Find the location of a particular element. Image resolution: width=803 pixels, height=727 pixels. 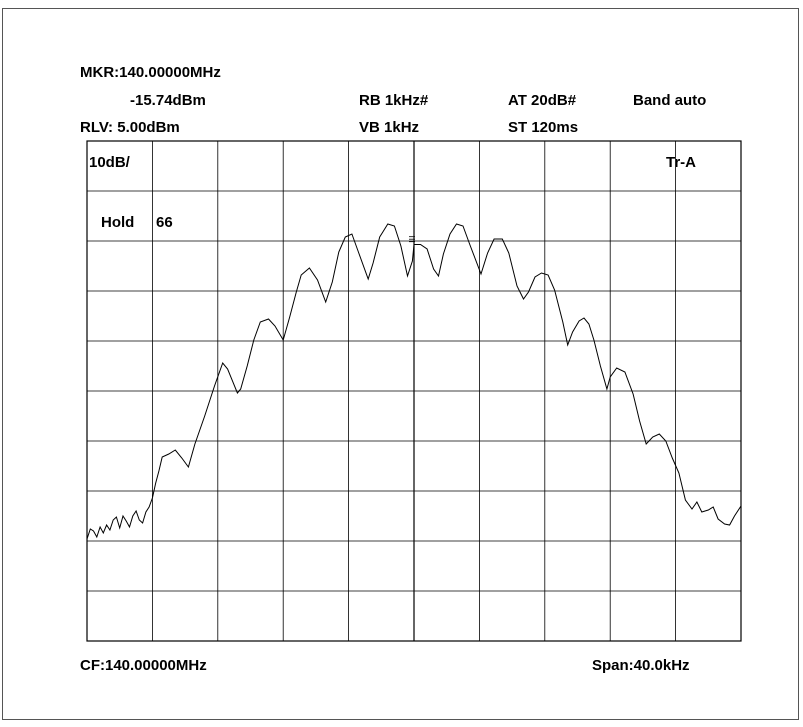

marker-frequency: MKR:140.00000MHz is located at coordinates (150, 72).